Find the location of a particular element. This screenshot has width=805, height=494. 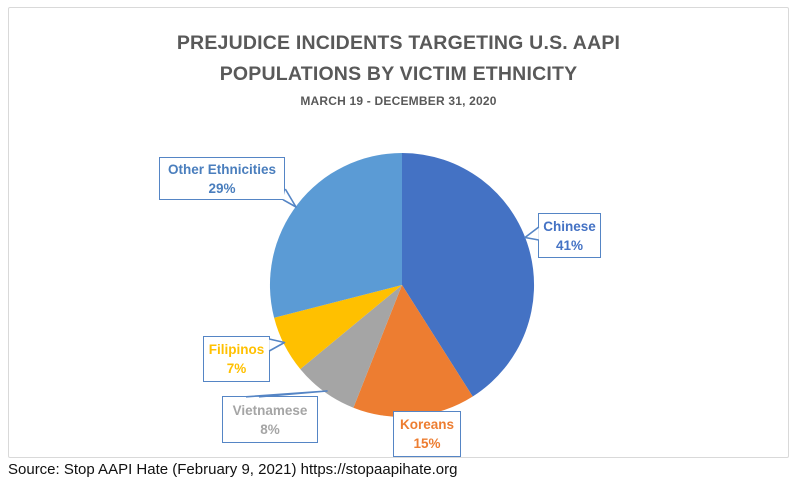

pie-slice-vietnamese is located at coordinates (351, 346).